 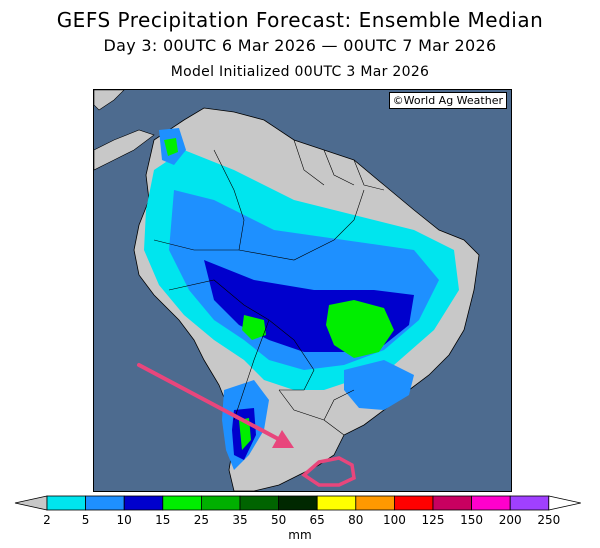 What do you see at coordinates (433, 520) in the screenshot?
I see `colorbar-tick-label: 125` at bounding box center [433, 520].